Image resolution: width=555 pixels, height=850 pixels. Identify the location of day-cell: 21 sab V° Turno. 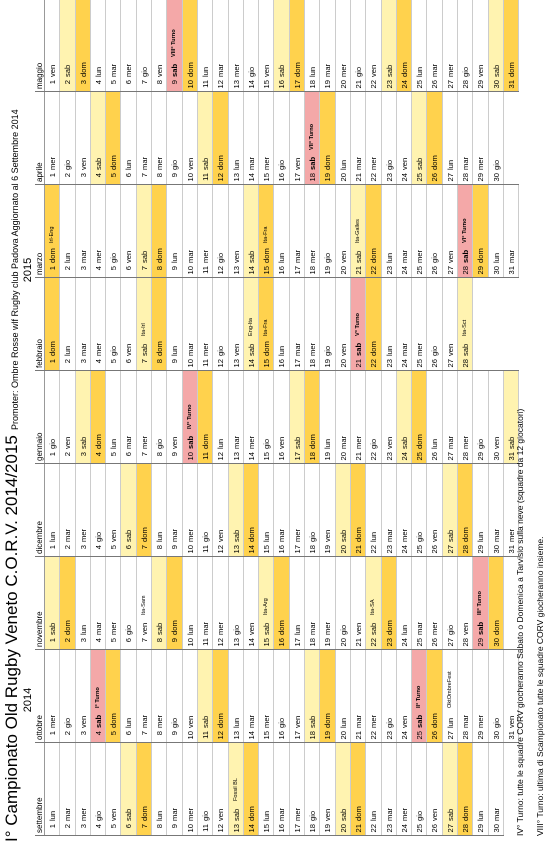
(358, 324).